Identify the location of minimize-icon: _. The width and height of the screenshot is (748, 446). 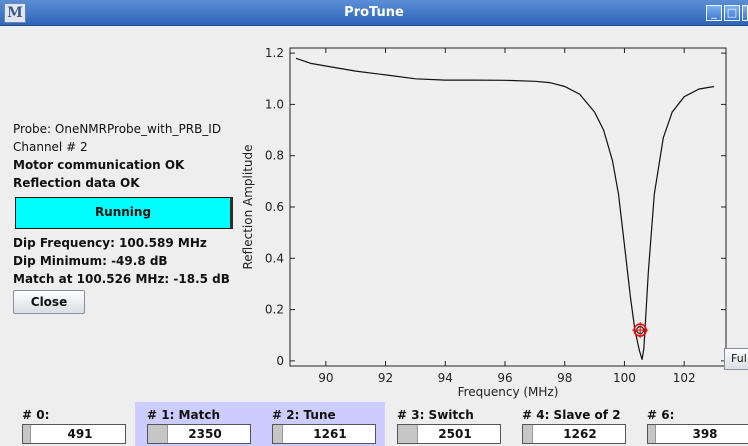
(714, 13).